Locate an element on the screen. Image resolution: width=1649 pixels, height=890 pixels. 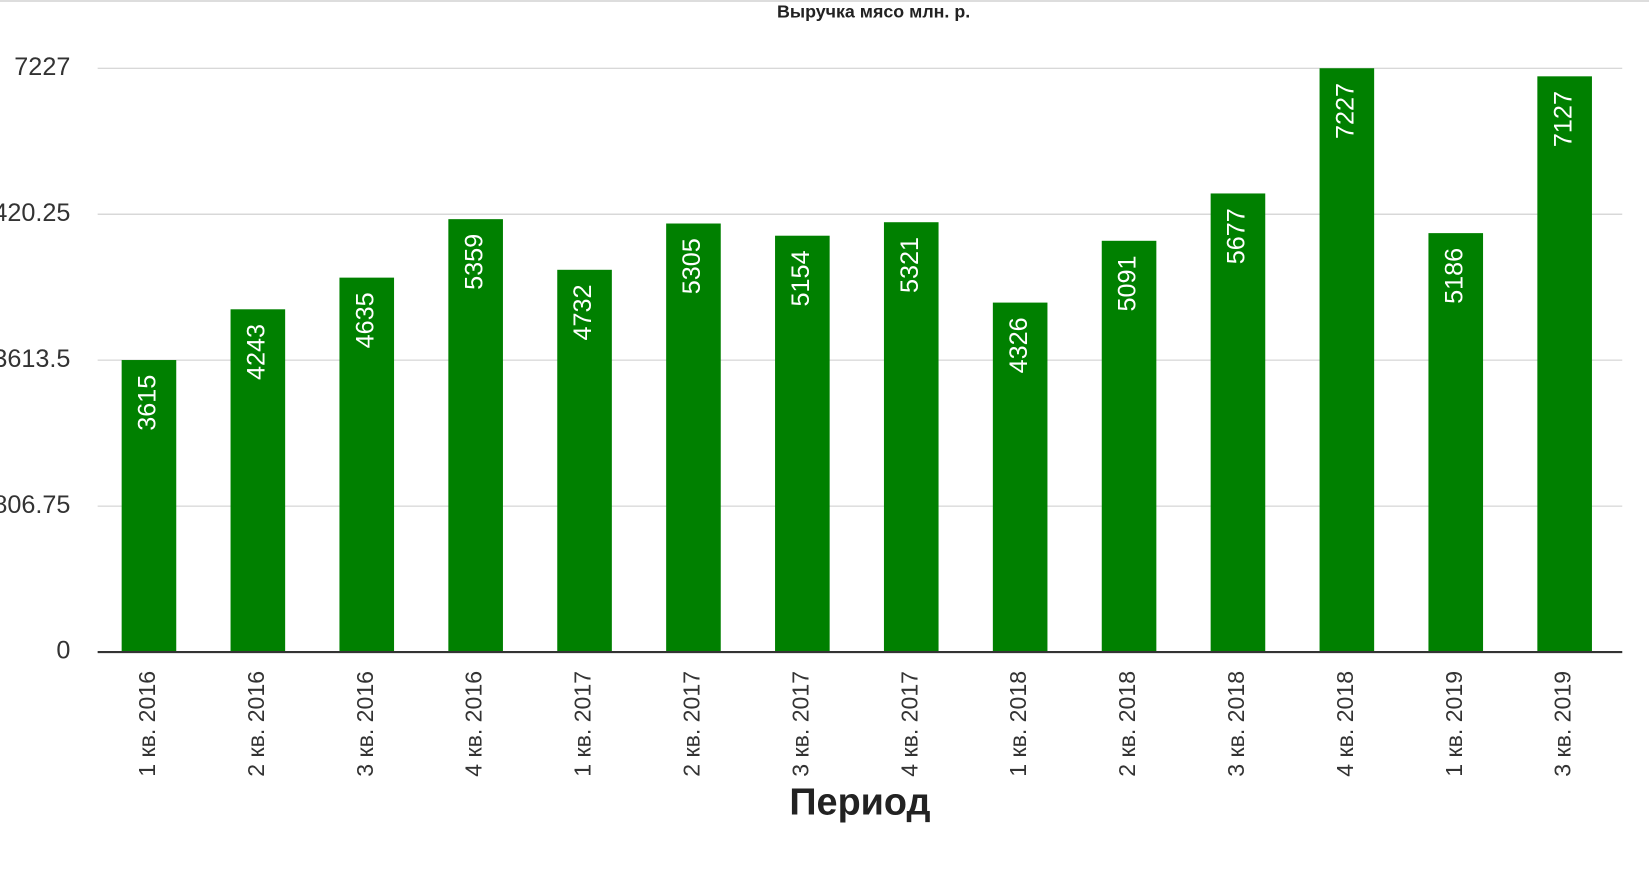
value-label: 7227 is located at coordinates (1346, 111).